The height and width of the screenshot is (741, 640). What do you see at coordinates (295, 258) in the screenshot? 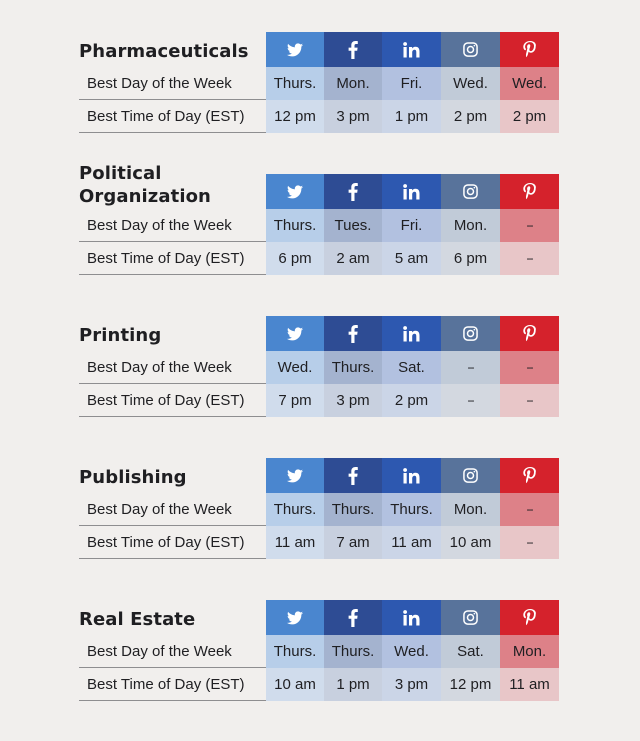
I see `best-time-cell: 6 pm` at bounding box center [295, 258].